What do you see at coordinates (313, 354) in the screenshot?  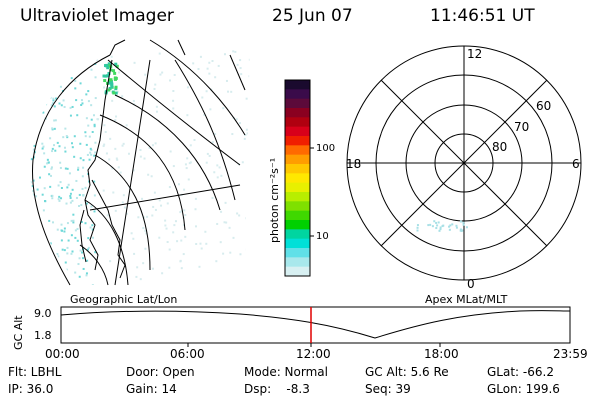 I see `alt-xtick-2: 12:00` at bounding box center [313, 354].